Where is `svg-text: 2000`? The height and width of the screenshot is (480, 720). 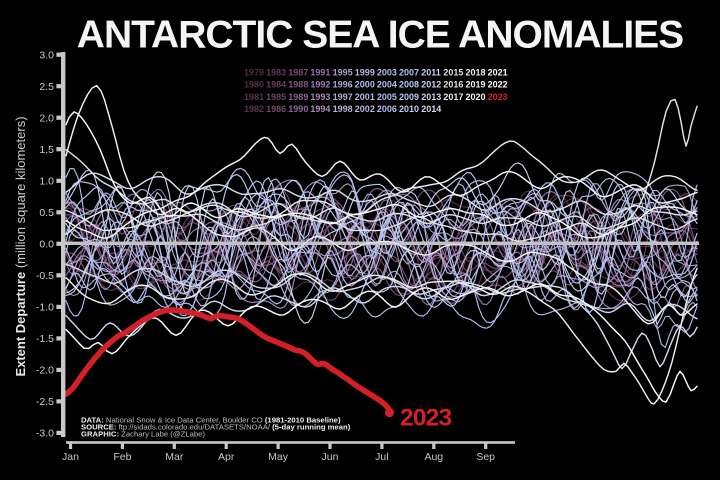 svg-text: 2000 is located at coordinates (365, 85).